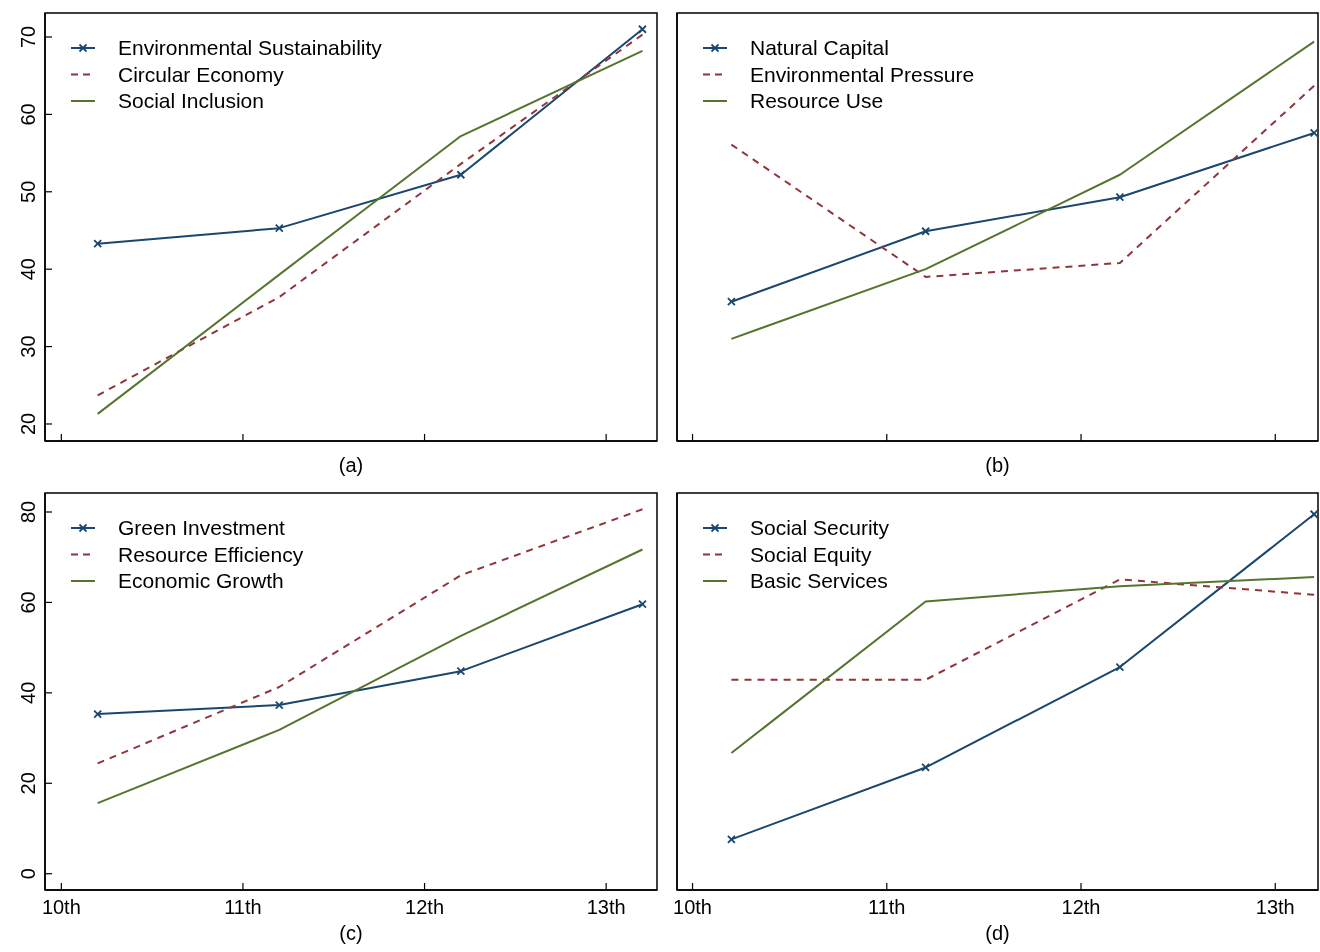 The image size is (1320, 952). Describe the element at coordinates (201, 74) in the screenshot. I see `legend-label: Circular Economy` at that location.